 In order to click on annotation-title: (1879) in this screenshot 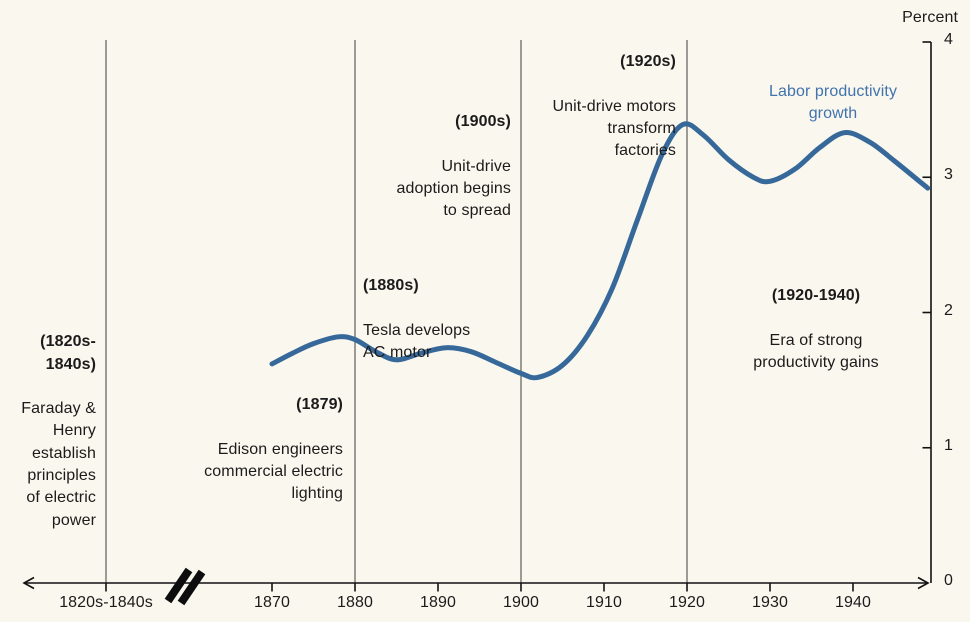, I will do `click(319, 405)`.